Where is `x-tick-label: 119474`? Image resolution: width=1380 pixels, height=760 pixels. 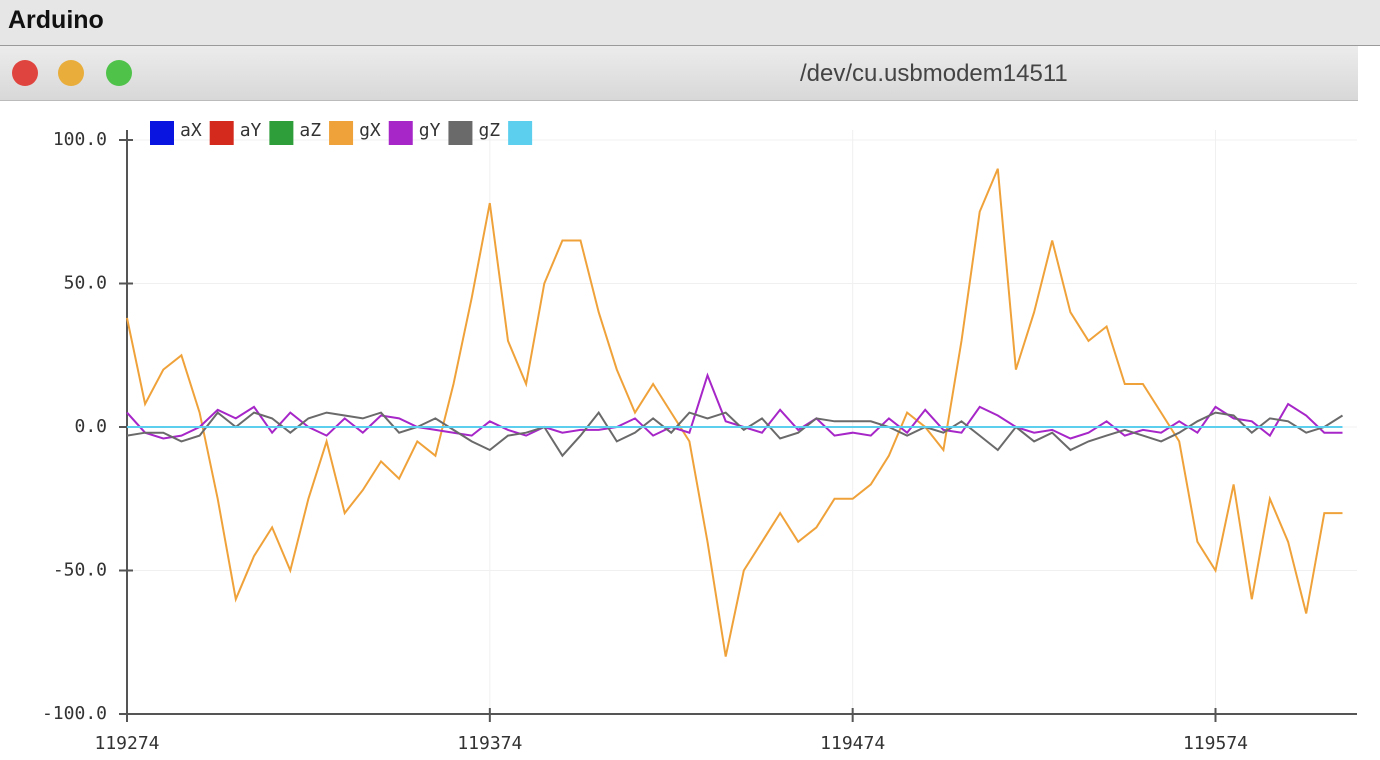
x-tick-label: 119474 is located at coordinates (852, 743).